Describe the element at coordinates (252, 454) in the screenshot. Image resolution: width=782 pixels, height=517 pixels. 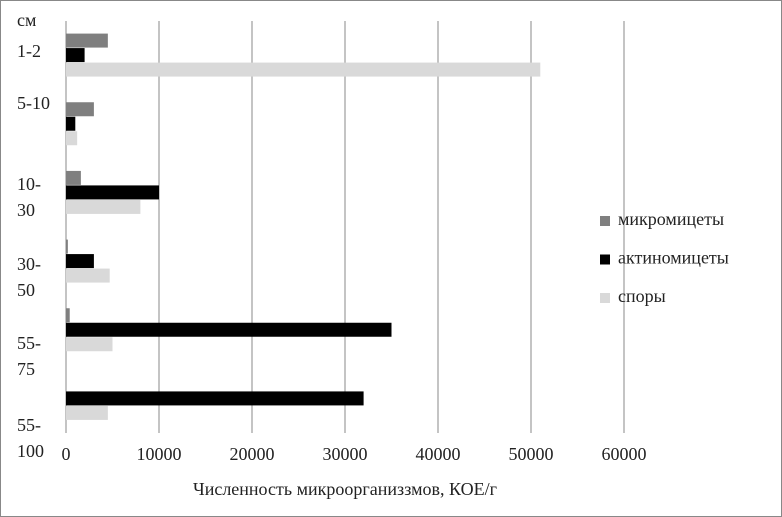
I see `x-tick-label: 20000` at that location.